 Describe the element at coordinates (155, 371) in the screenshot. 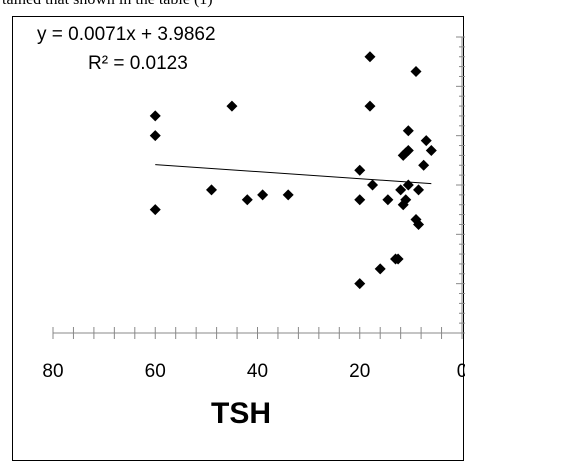

I see `x-tick-label: 60` at that location.